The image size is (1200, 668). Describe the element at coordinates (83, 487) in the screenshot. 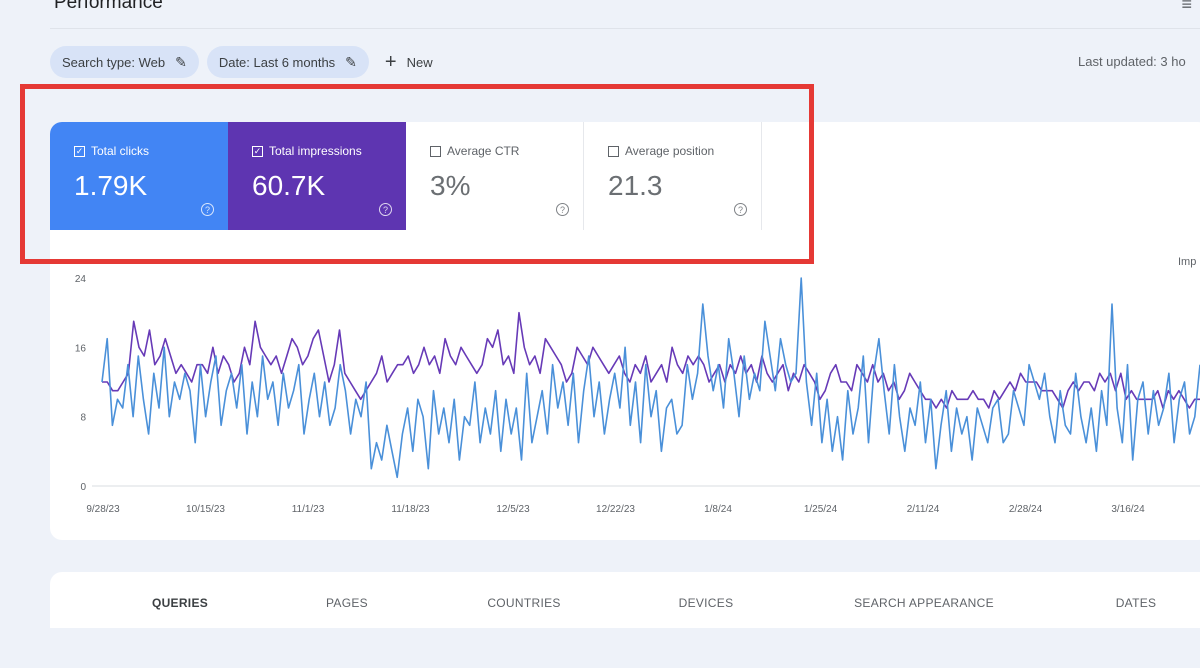

I see `y-tick-label: 0` at that location.